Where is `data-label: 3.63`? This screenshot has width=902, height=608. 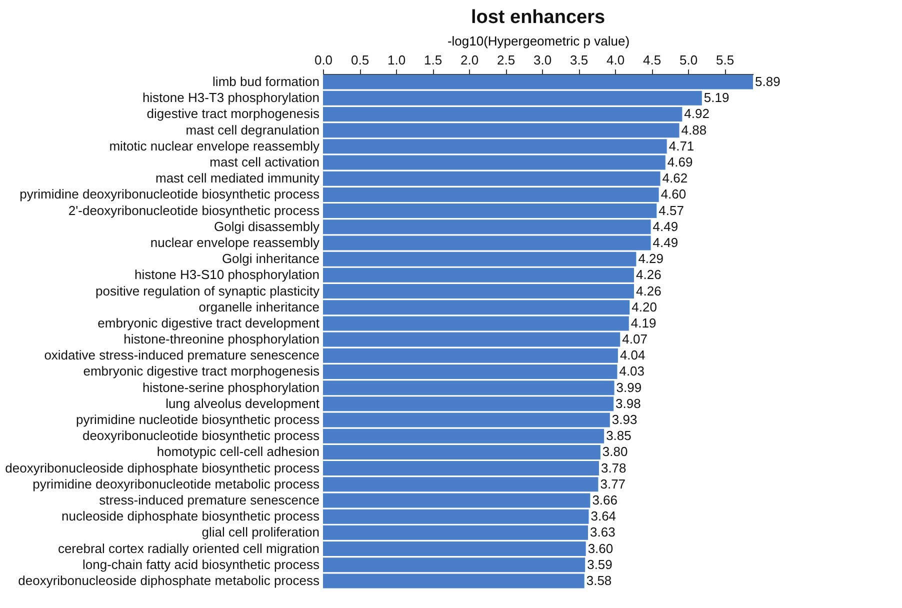
data-label: 3.63 is located at coordinates (603, 532).